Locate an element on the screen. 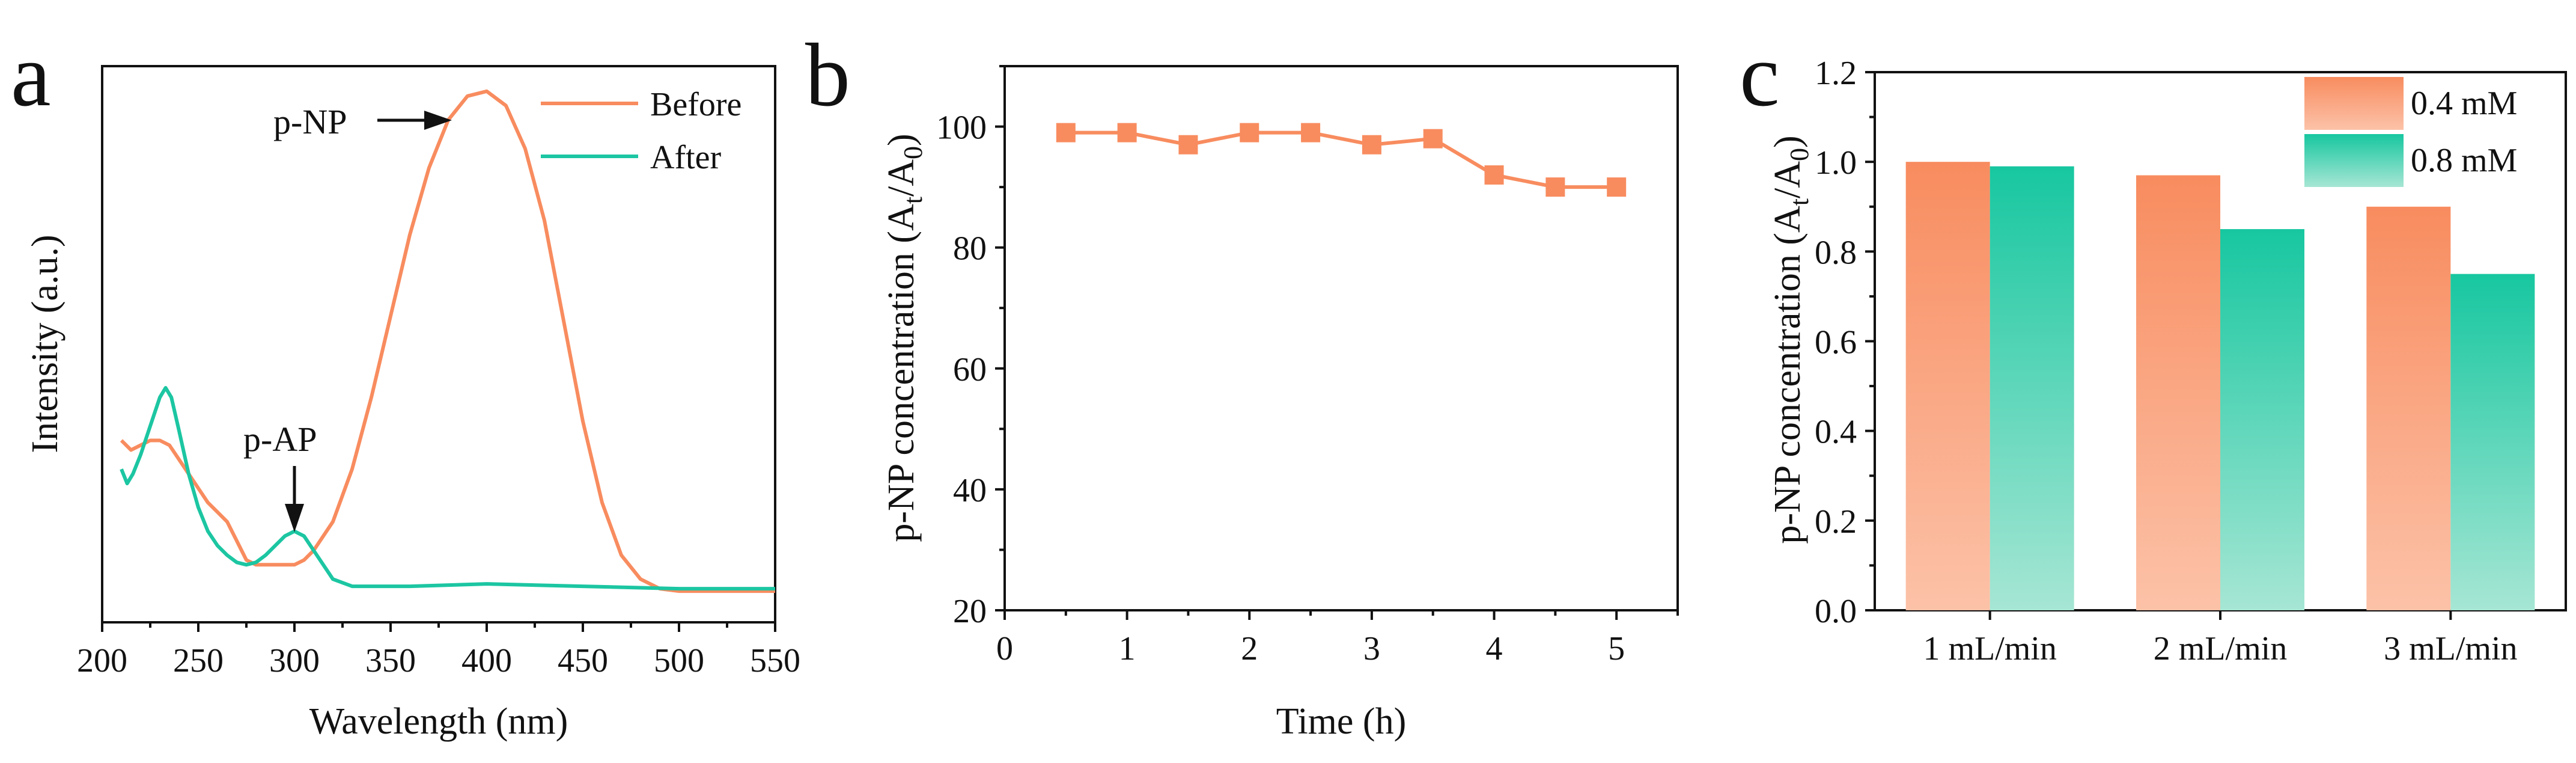  panel-a-x-tick-label-500: 500 is located at coordinates (679, 660).